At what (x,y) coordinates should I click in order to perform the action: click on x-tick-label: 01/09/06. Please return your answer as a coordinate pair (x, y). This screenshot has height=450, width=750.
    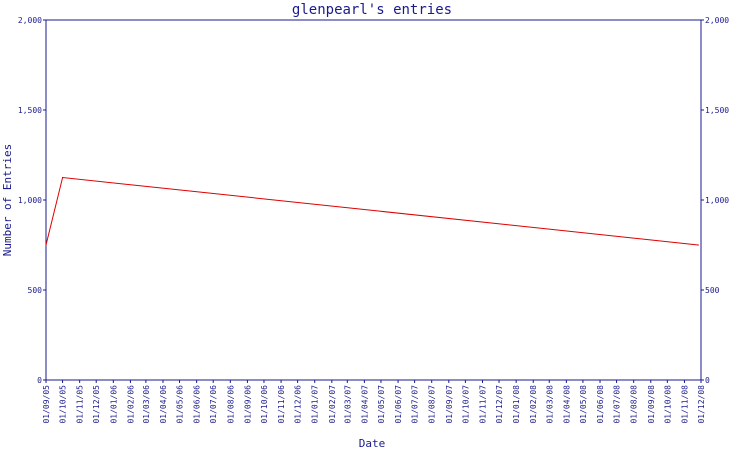
    Looking at the image, I should click on (247, 404).